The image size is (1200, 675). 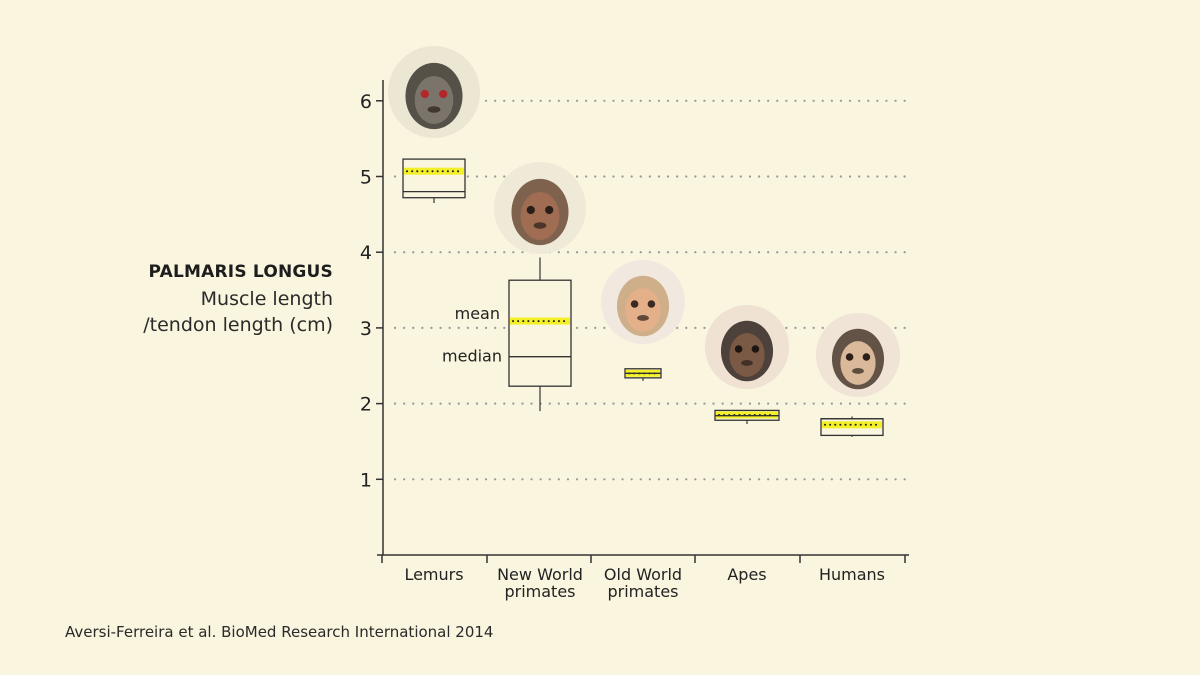 What do you see at coordinates (540, 574) in the screenshot?
I see `x-category-label: New World` at bounding box center [540, 574].